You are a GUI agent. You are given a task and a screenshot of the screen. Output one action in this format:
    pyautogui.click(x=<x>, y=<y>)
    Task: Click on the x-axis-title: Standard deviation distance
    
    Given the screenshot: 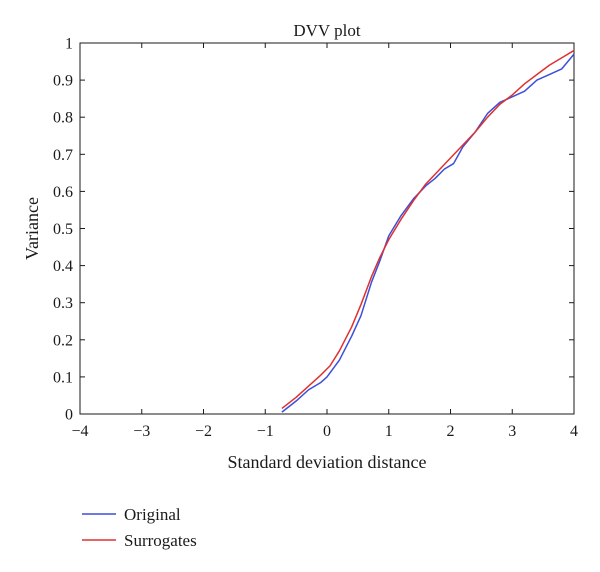 What is the action you would take?
    pyautogui.click(x=327, y=462)
    